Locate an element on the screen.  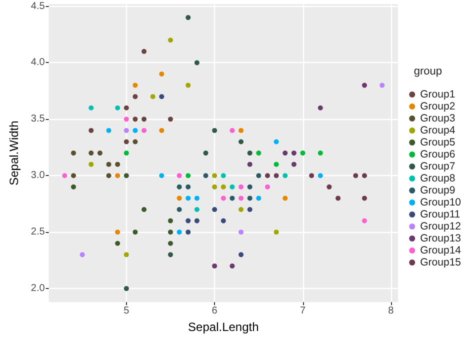
legend-title: group is located at coordinates (428, 72).